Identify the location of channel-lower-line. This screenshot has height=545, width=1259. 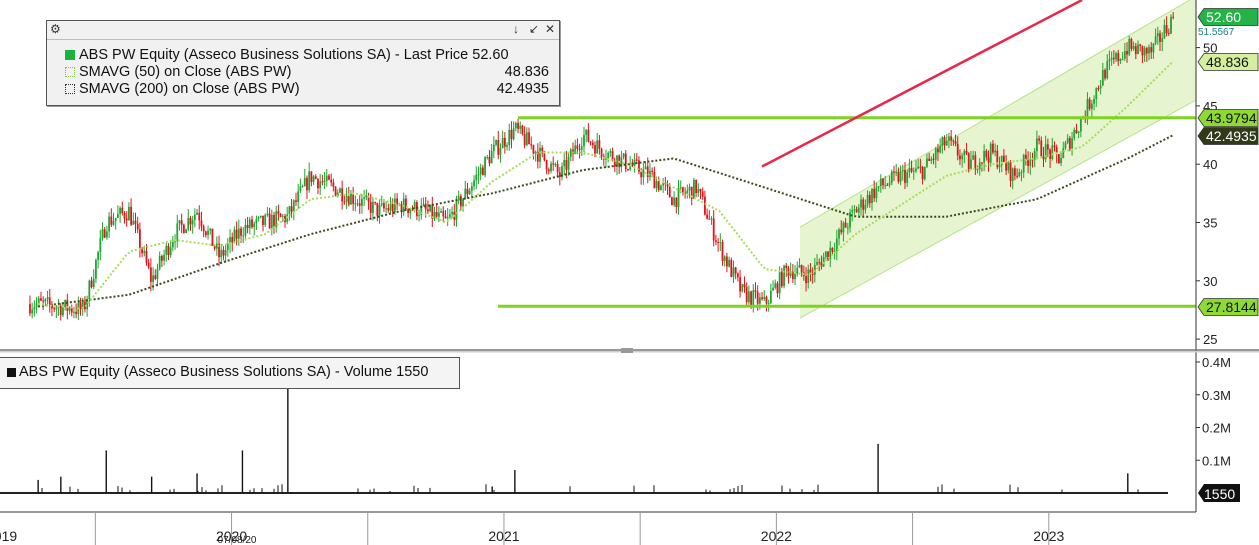
(998, 209).